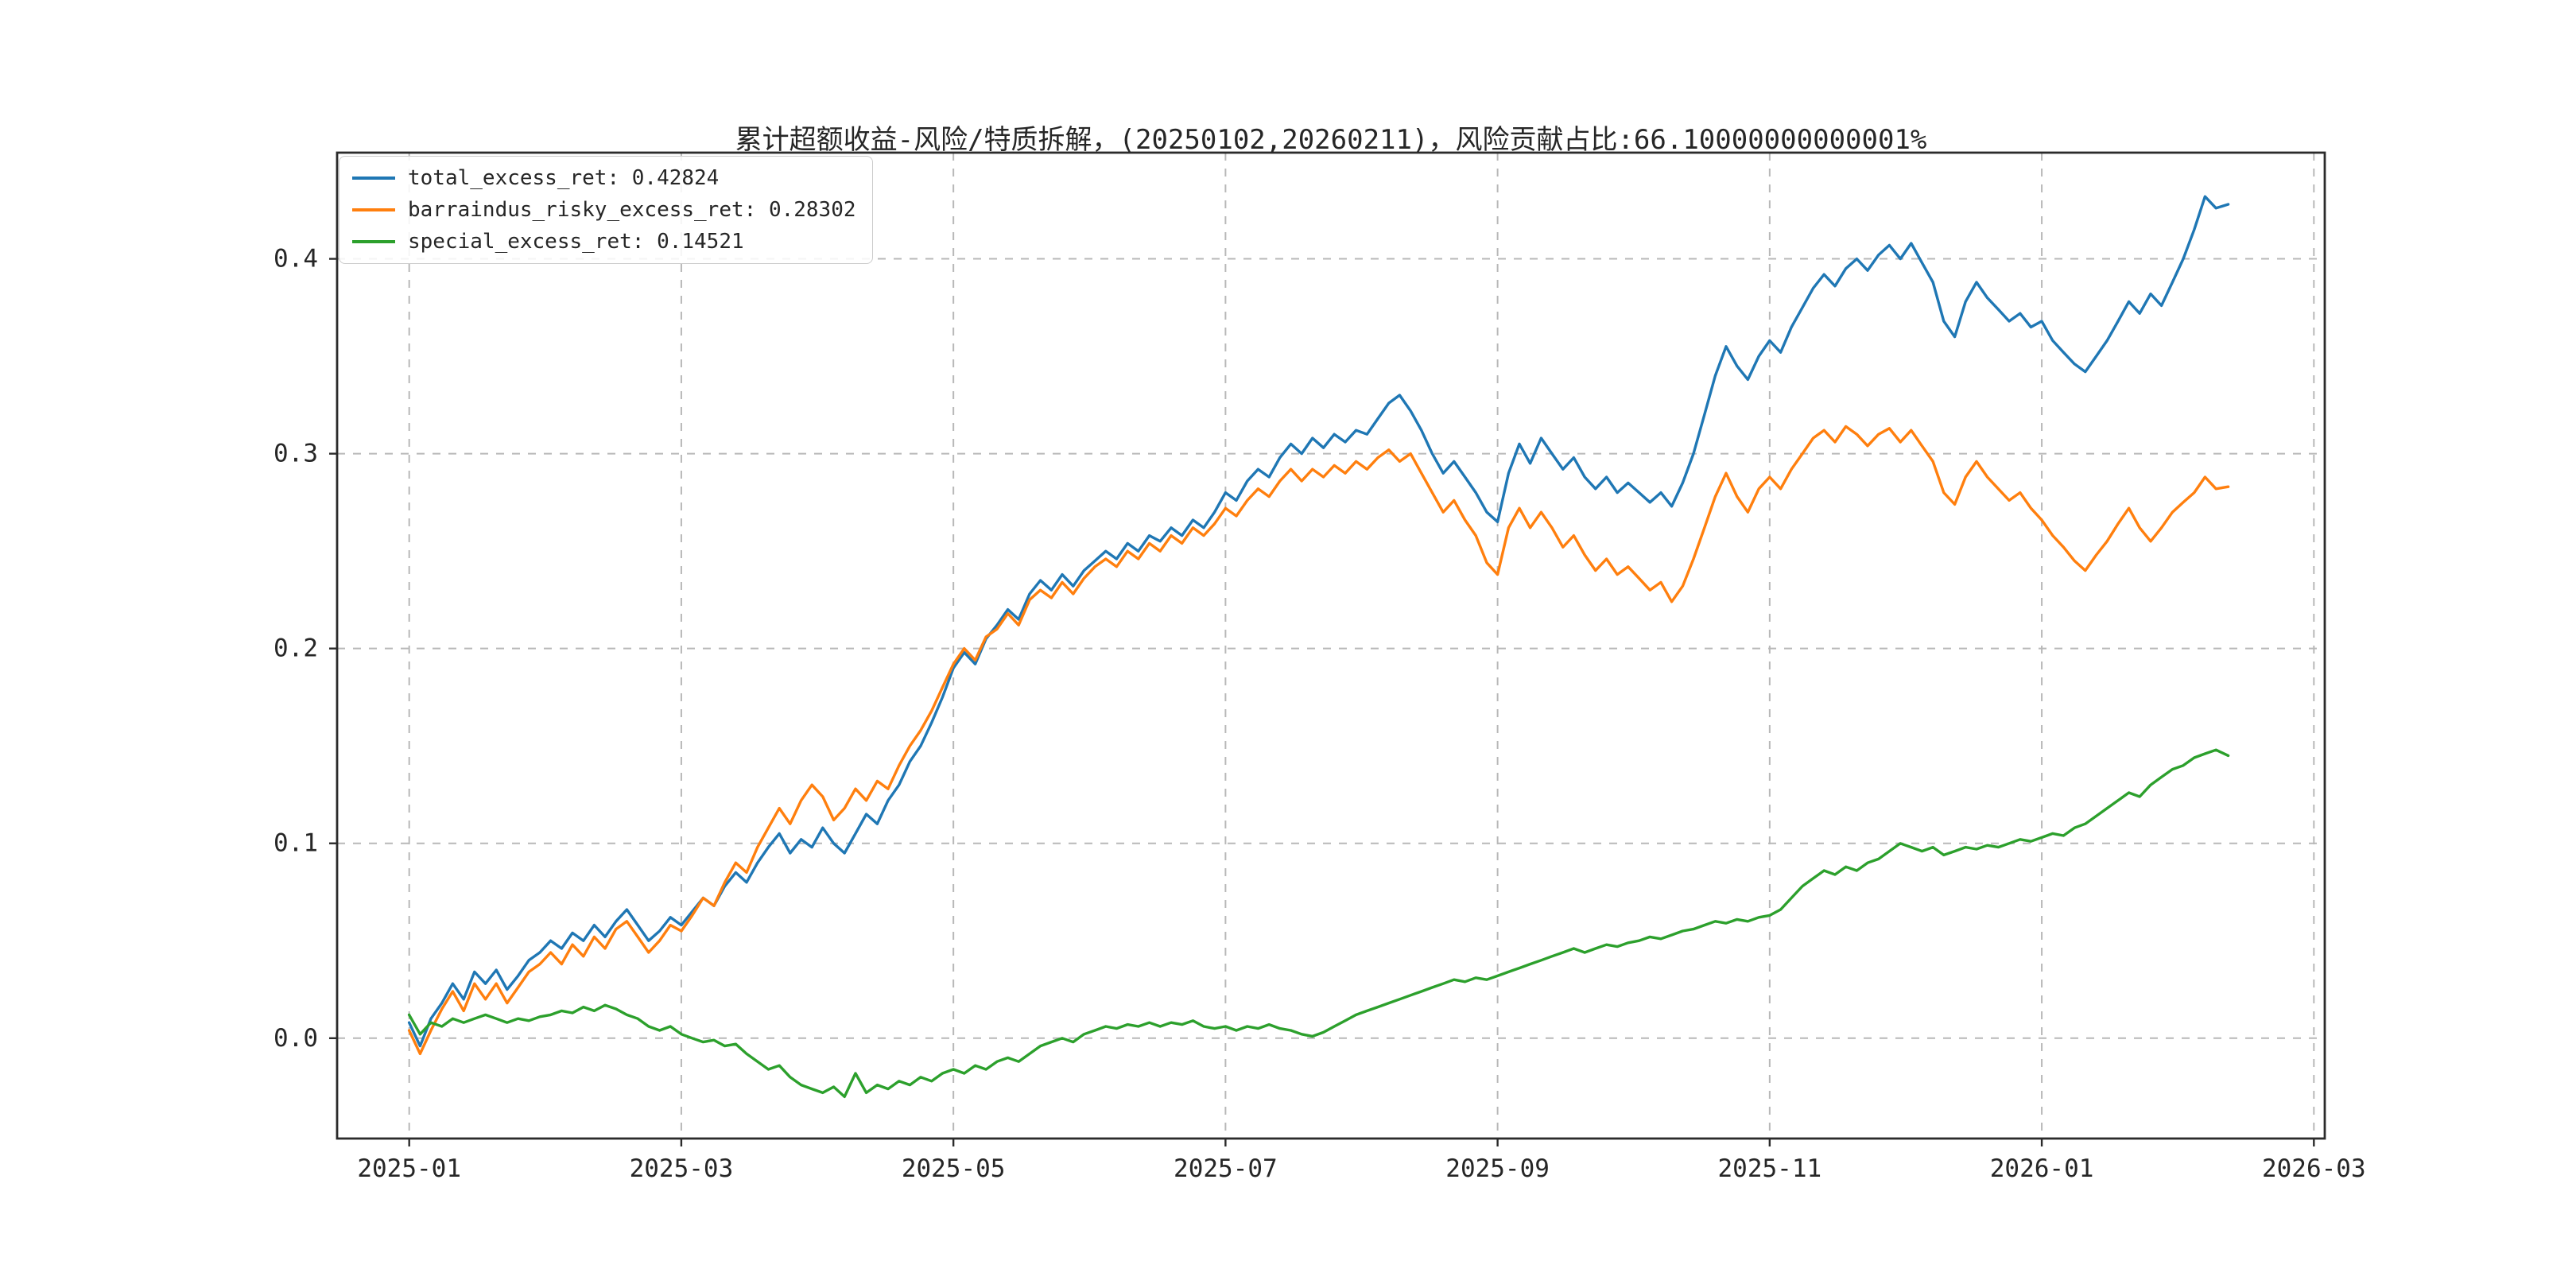 The width and height of the screenshot is (2576, 1288). Describe the element at coordinates (296, 1039) in the screenshot. I see `y-tick-label-0.0: 0.0` at that location.